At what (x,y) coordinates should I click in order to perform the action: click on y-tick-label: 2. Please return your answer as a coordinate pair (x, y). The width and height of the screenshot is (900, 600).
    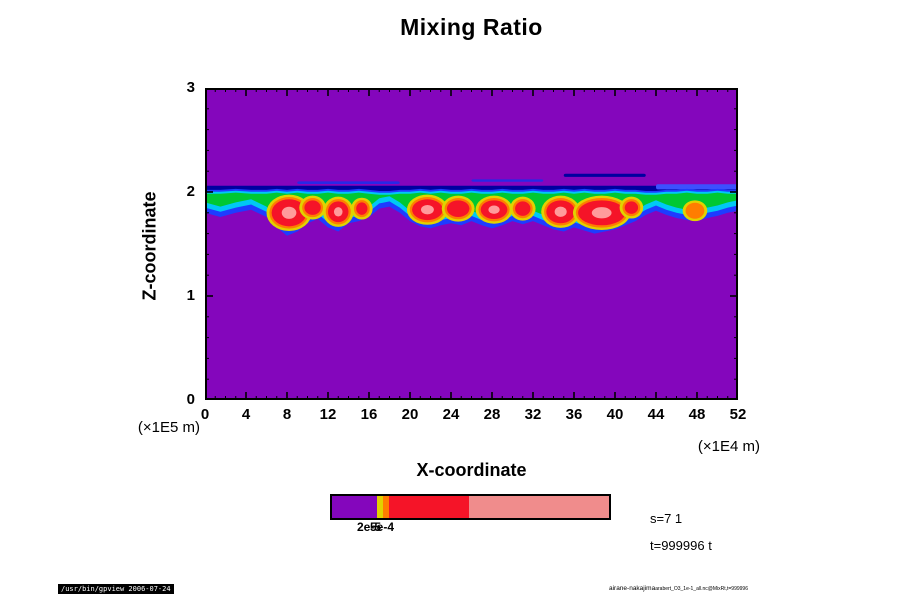
    Looking at the image, I should click on (190, 191).